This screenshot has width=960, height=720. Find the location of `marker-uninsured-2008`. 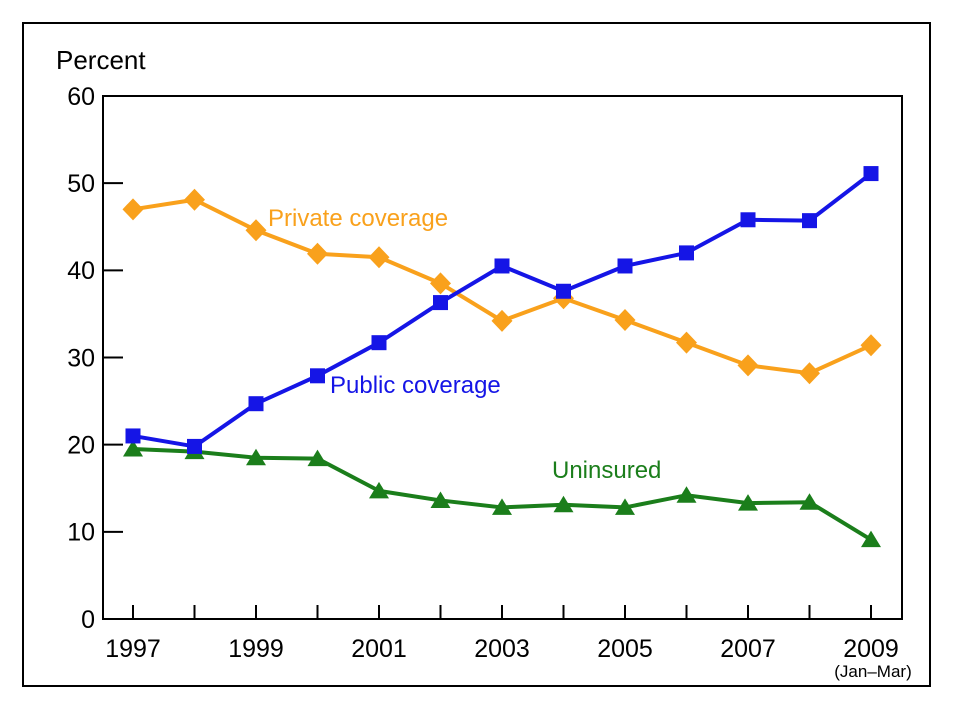

marker-uninsured-2008 is located at coordinates (809, 501).